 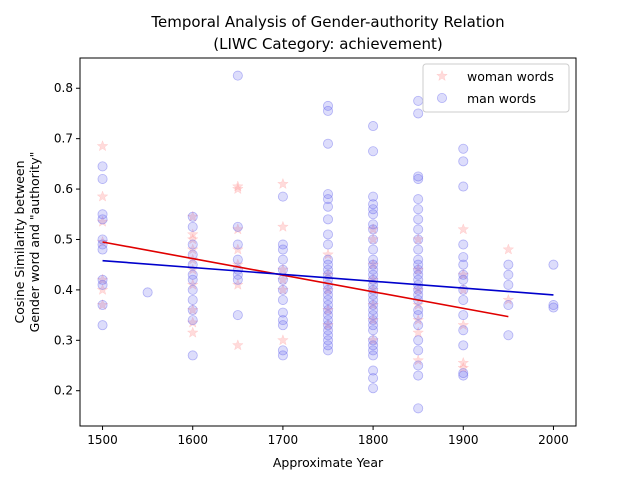 What do you see at coordinates (441, 98) in the screenshot?
I see `legend-circle-marker` at bounding box center [441, 98].